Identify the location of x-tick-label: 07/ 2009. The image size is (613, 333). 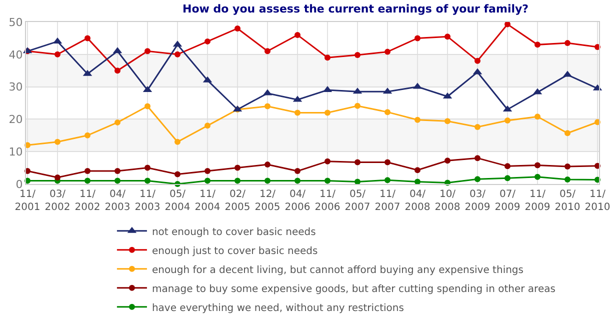
(507, 201).